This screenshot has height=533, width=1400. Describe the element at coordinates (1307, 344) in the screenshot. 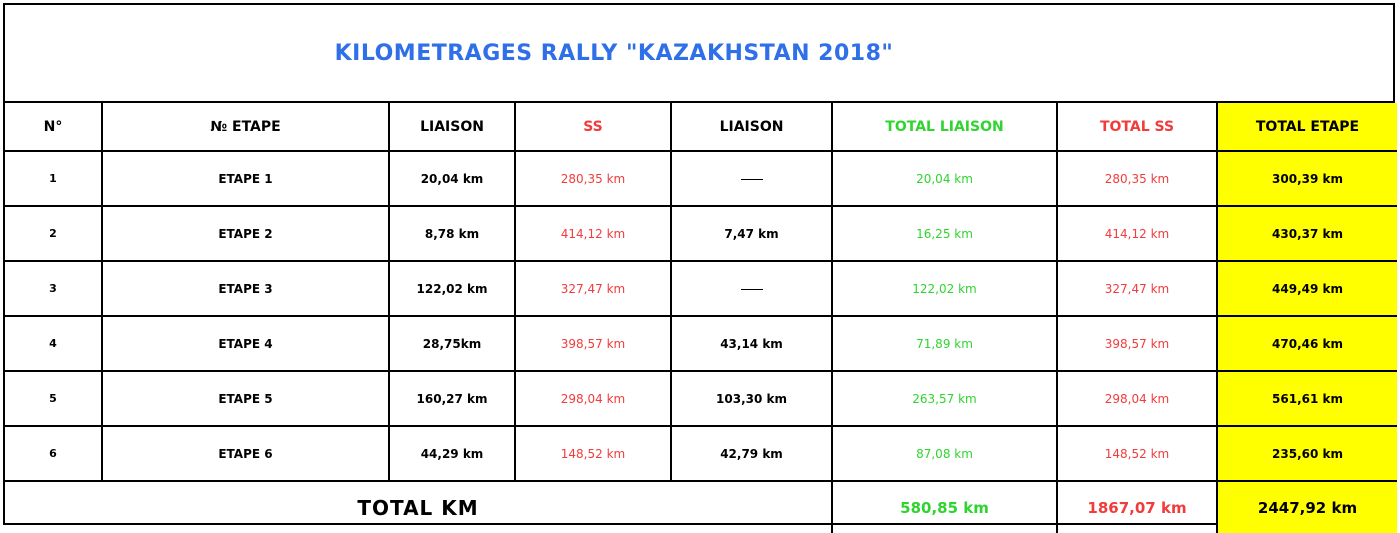

I see `cell-total-etape: 470,46 km` at that location.